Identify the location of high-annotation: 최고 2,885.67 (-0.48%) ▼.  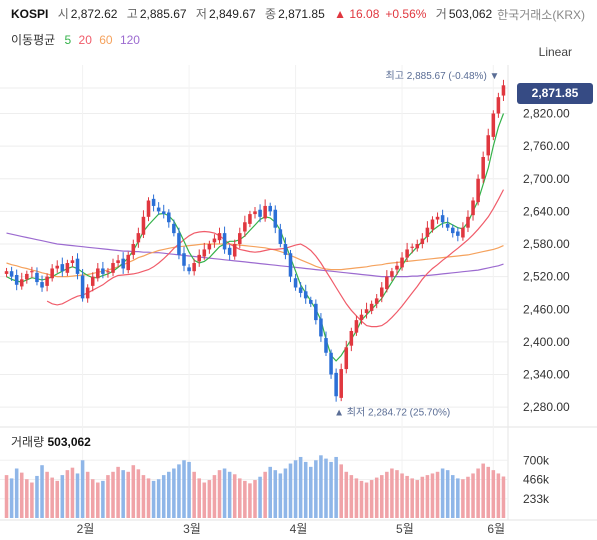
(443, 76).